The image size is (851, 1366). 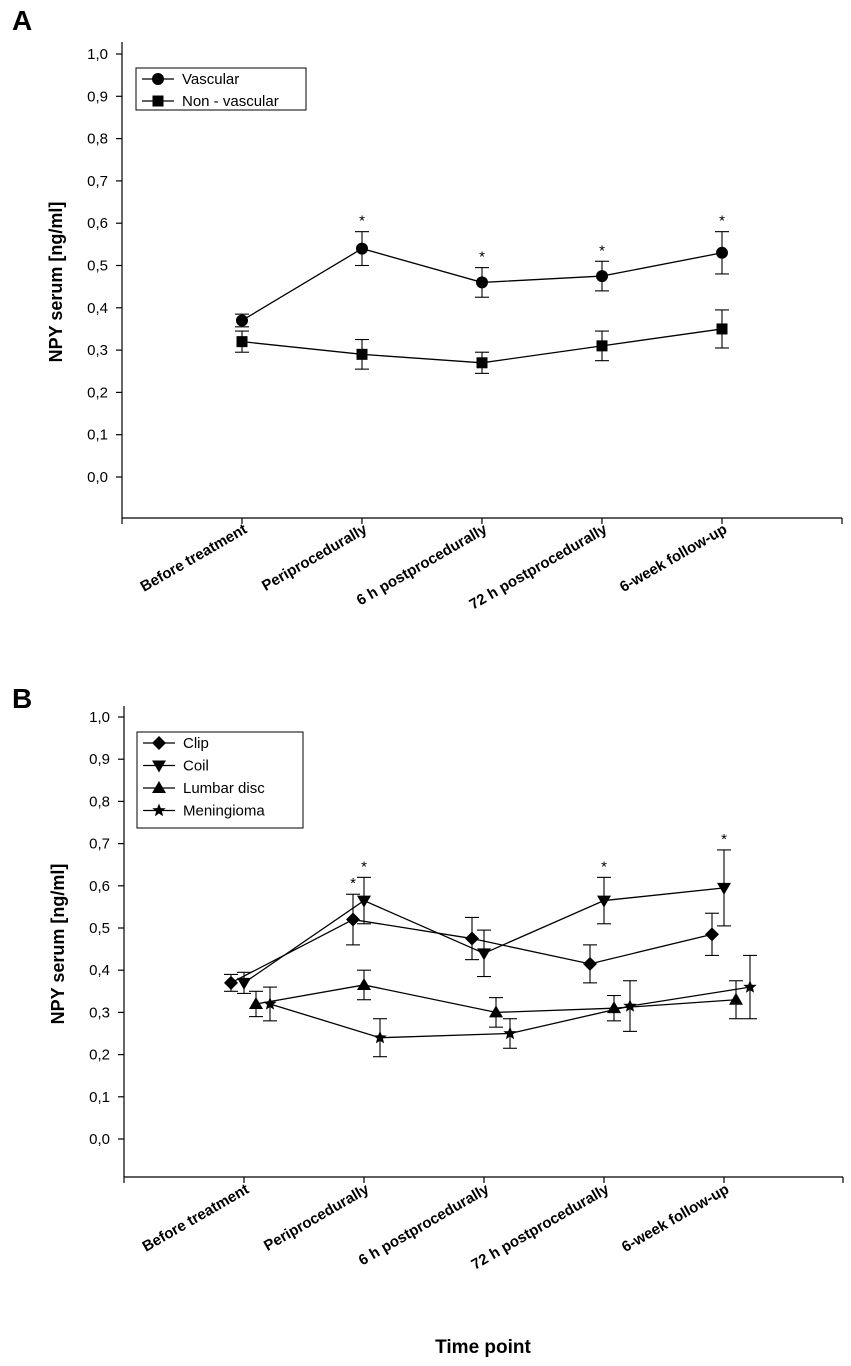 What do you see at coordinates (210, 79) in the screenshot?
I see `legend-label: Vascular` at bounding box center [210, 79].